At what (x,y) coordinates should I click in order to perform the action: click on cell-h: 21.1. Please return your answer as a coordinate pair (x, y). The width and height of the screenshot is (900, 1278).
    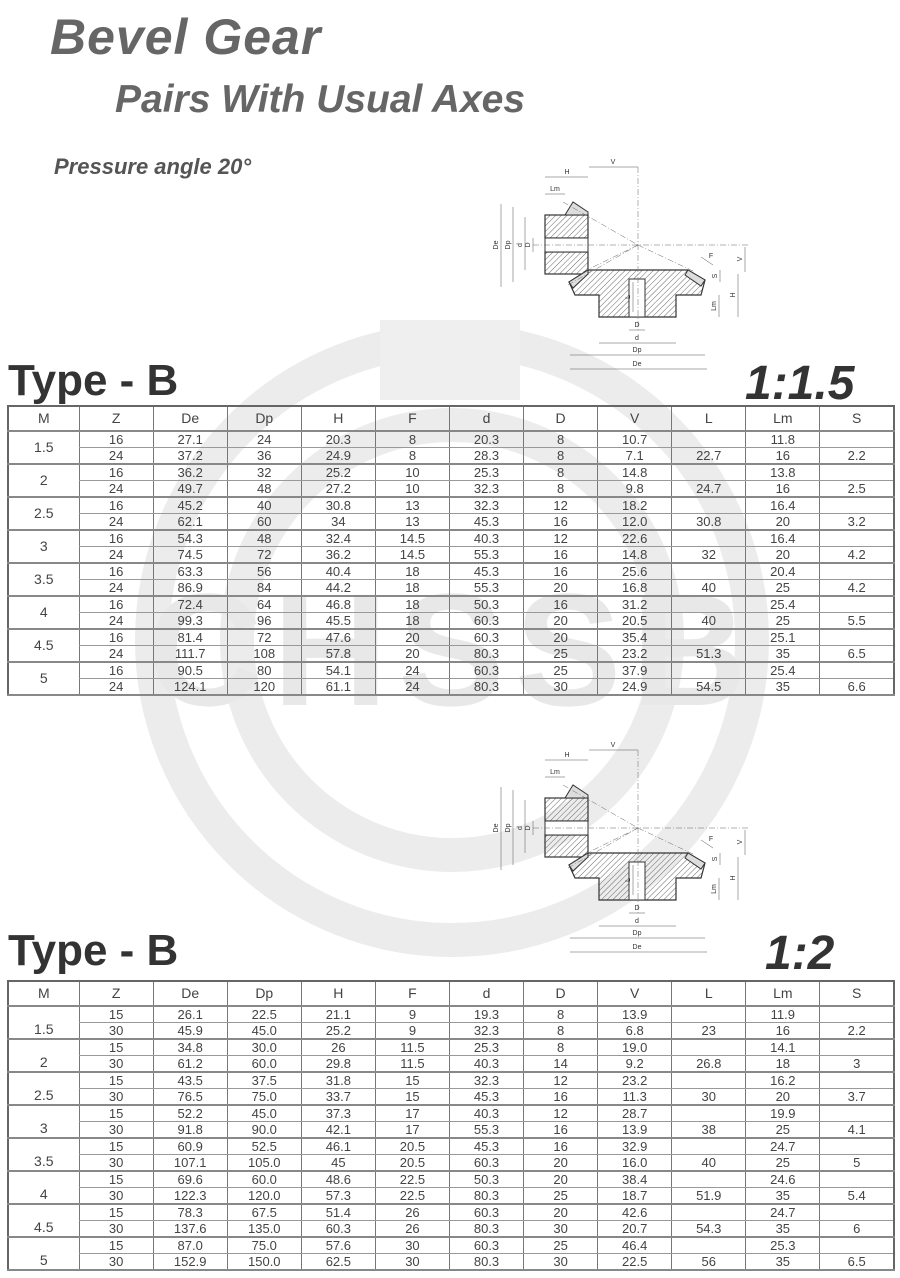
    Looking at the image, I should click on (338, 1014).